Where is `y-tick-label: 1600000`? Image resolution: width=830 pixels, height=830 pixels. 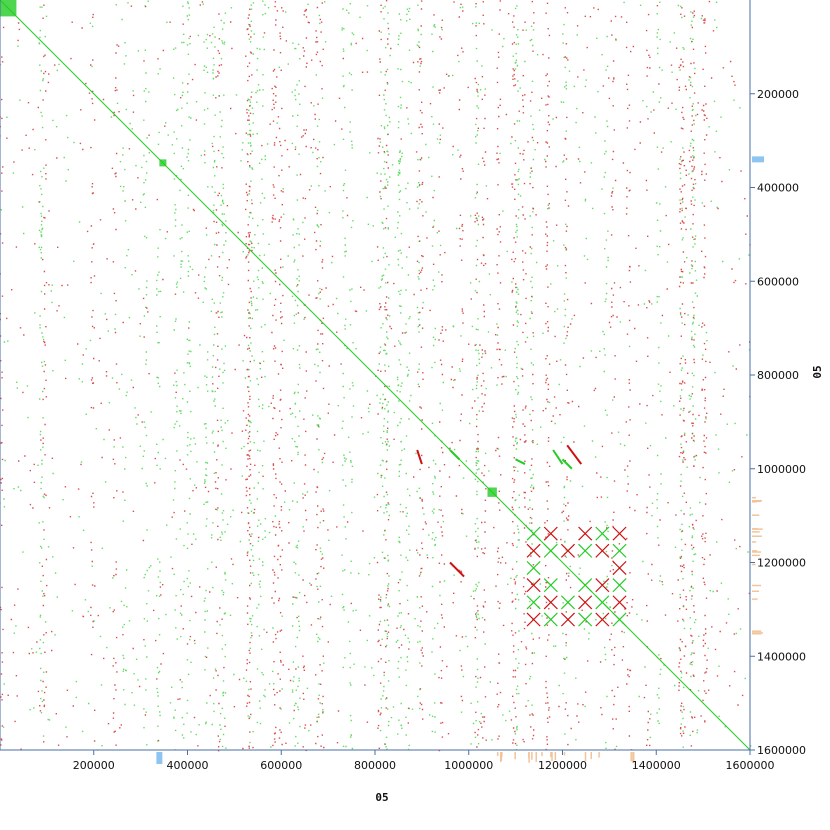
y-tick-label: 1600000 is located at coordinates (781, 750).